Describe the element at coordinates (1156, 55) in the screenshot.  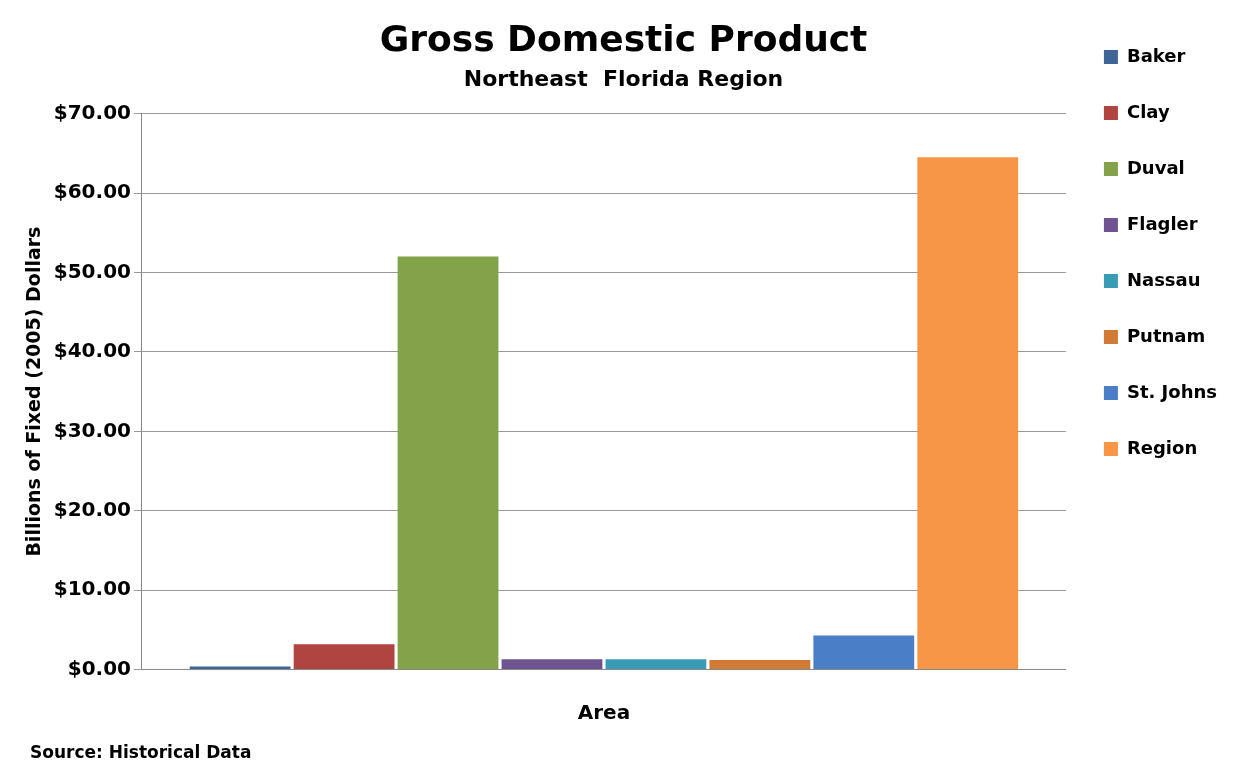
I see `legend-label: Baker` at that location.